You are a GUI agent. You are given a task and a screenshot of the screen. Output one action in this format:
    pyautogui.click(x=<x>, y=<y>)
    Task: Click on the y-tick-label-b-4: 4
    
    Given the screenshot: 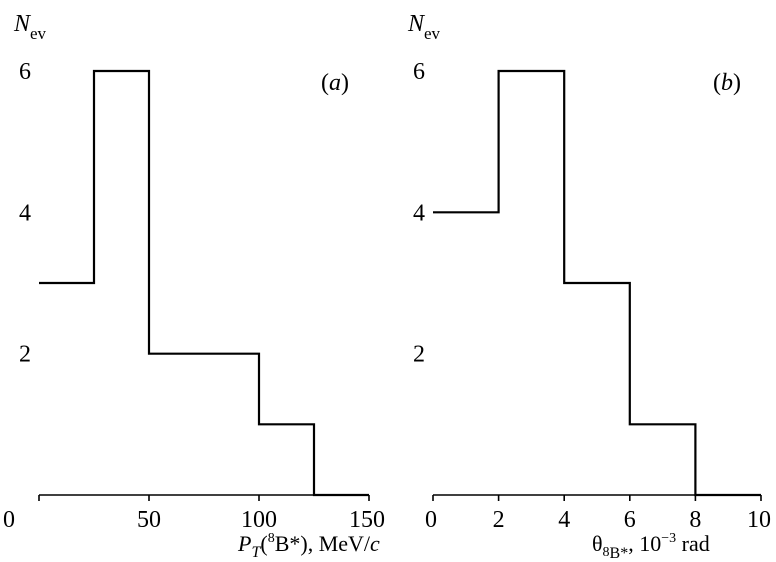 What is the action you would take?
    pyautogui.click(x=419, y=213)
    